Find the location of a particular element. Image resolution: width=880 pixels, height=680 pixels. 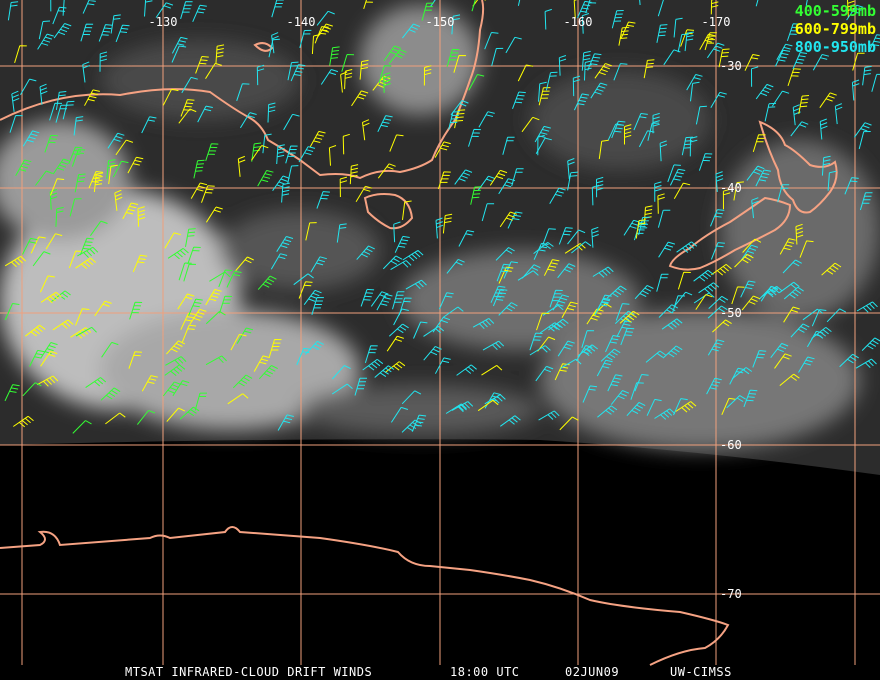

australia-coast is located at coordinates (242, 90).